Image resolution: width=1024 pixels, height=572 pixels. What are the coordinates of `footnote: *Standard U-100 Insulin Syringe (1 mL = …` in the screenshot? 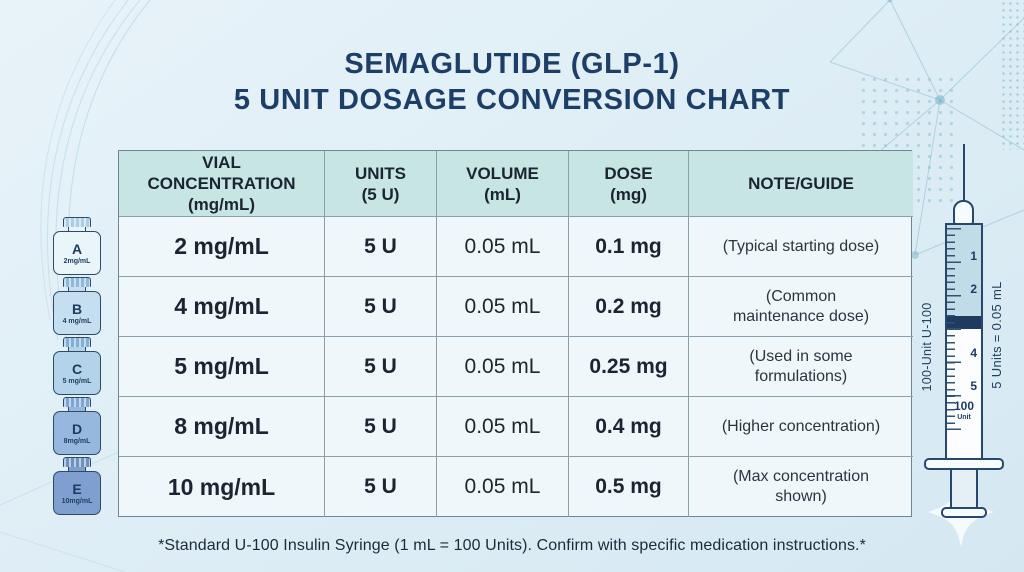 It's located at (512, 545).